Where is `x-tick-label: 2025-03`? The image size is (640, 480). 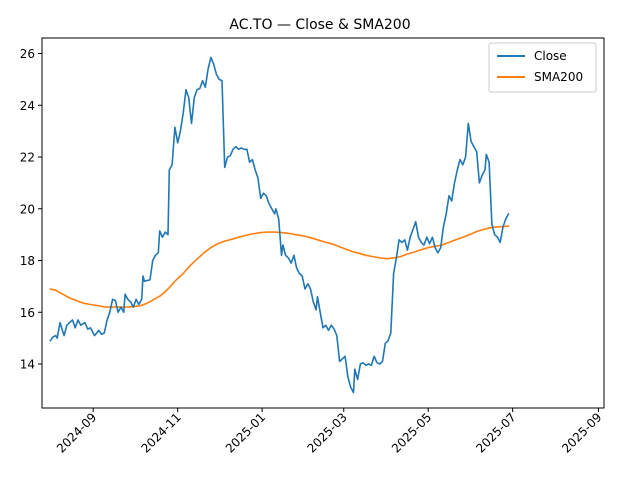
x-tick-label: 2025-03 is located at coordinates (327, 432).